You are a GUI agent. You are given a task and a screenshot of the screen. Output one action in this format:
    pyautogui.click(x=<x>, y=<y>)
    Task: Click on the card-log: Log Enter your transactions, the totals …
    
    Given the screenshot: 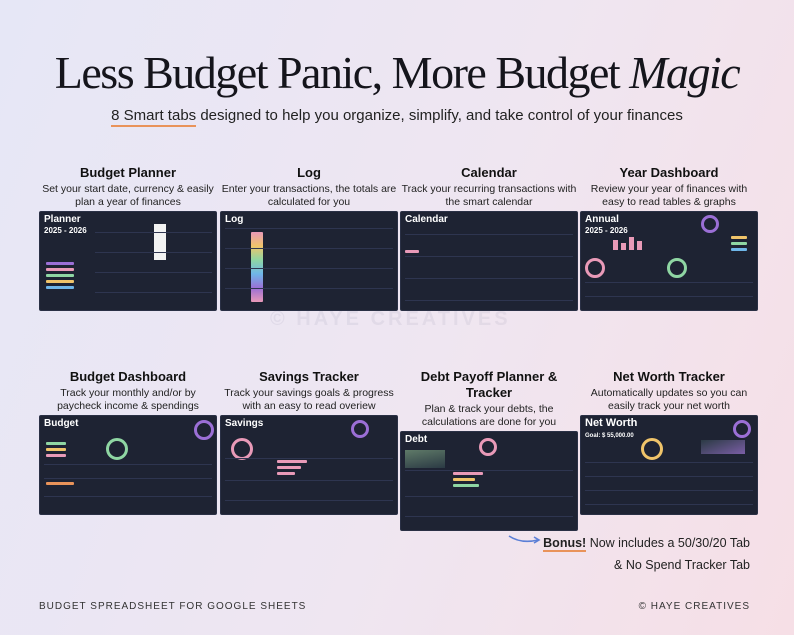 What is the action you would take?
    pyautogui.click(x=309, y=238)
    